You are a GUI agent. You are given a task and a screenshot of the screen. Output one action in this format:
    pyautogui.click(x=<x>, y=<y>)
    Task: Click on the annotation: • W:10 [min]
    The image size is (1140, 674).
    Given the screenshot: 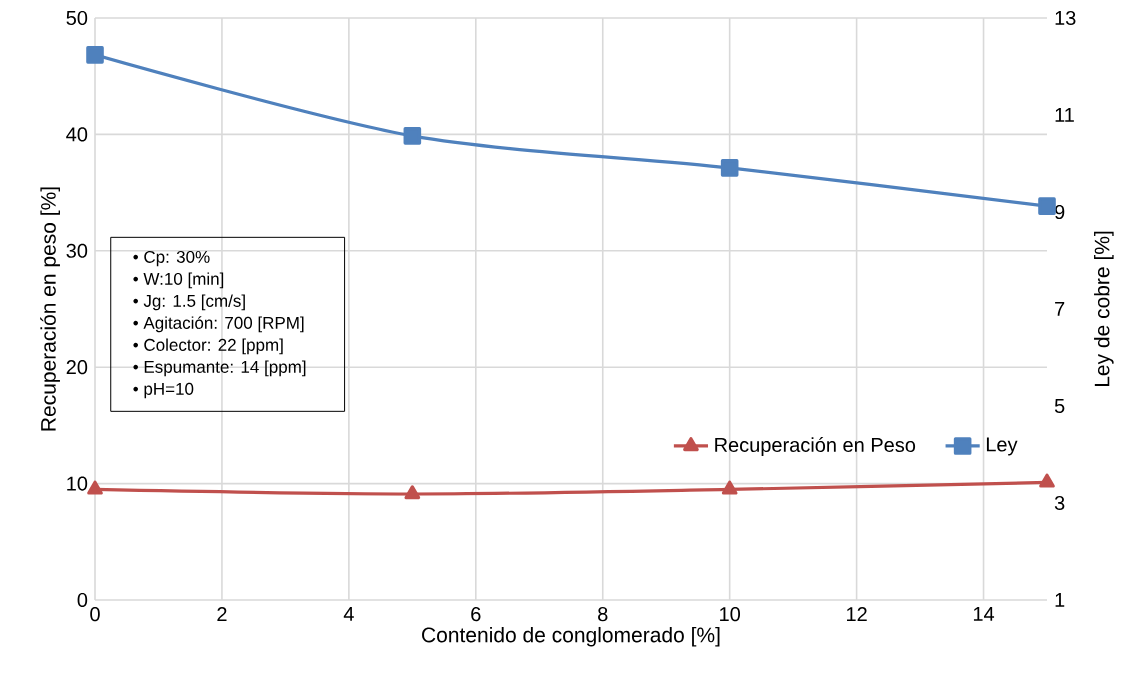 What is the action you would take?
    pyautogui.click(x=178, y=280)
    